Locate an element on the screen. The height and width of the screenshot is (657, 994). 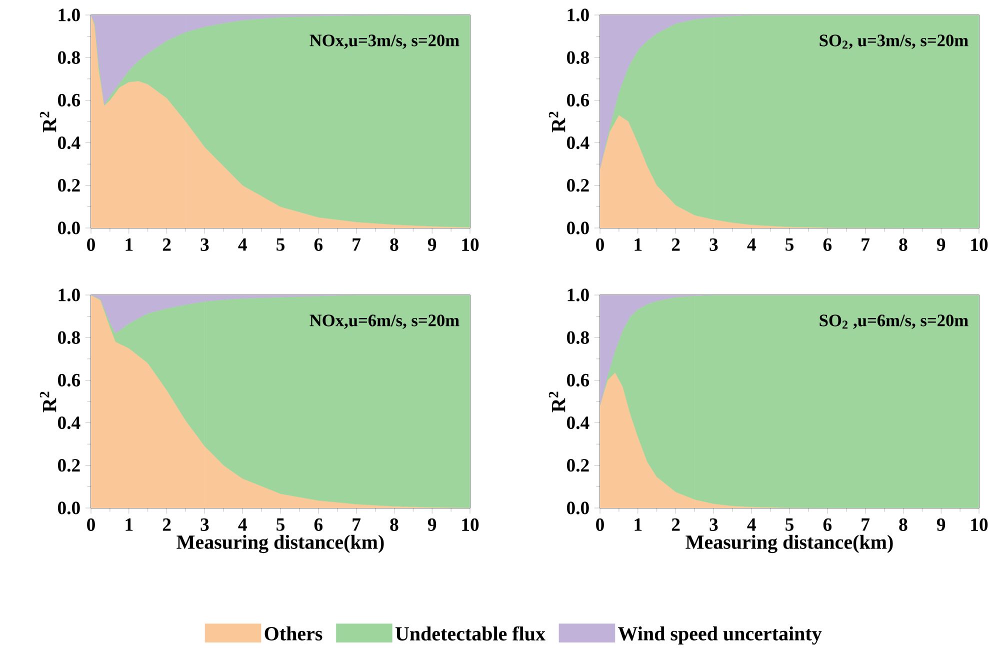
legend-label: Undetectable flux is located at coordinates (470, 633).